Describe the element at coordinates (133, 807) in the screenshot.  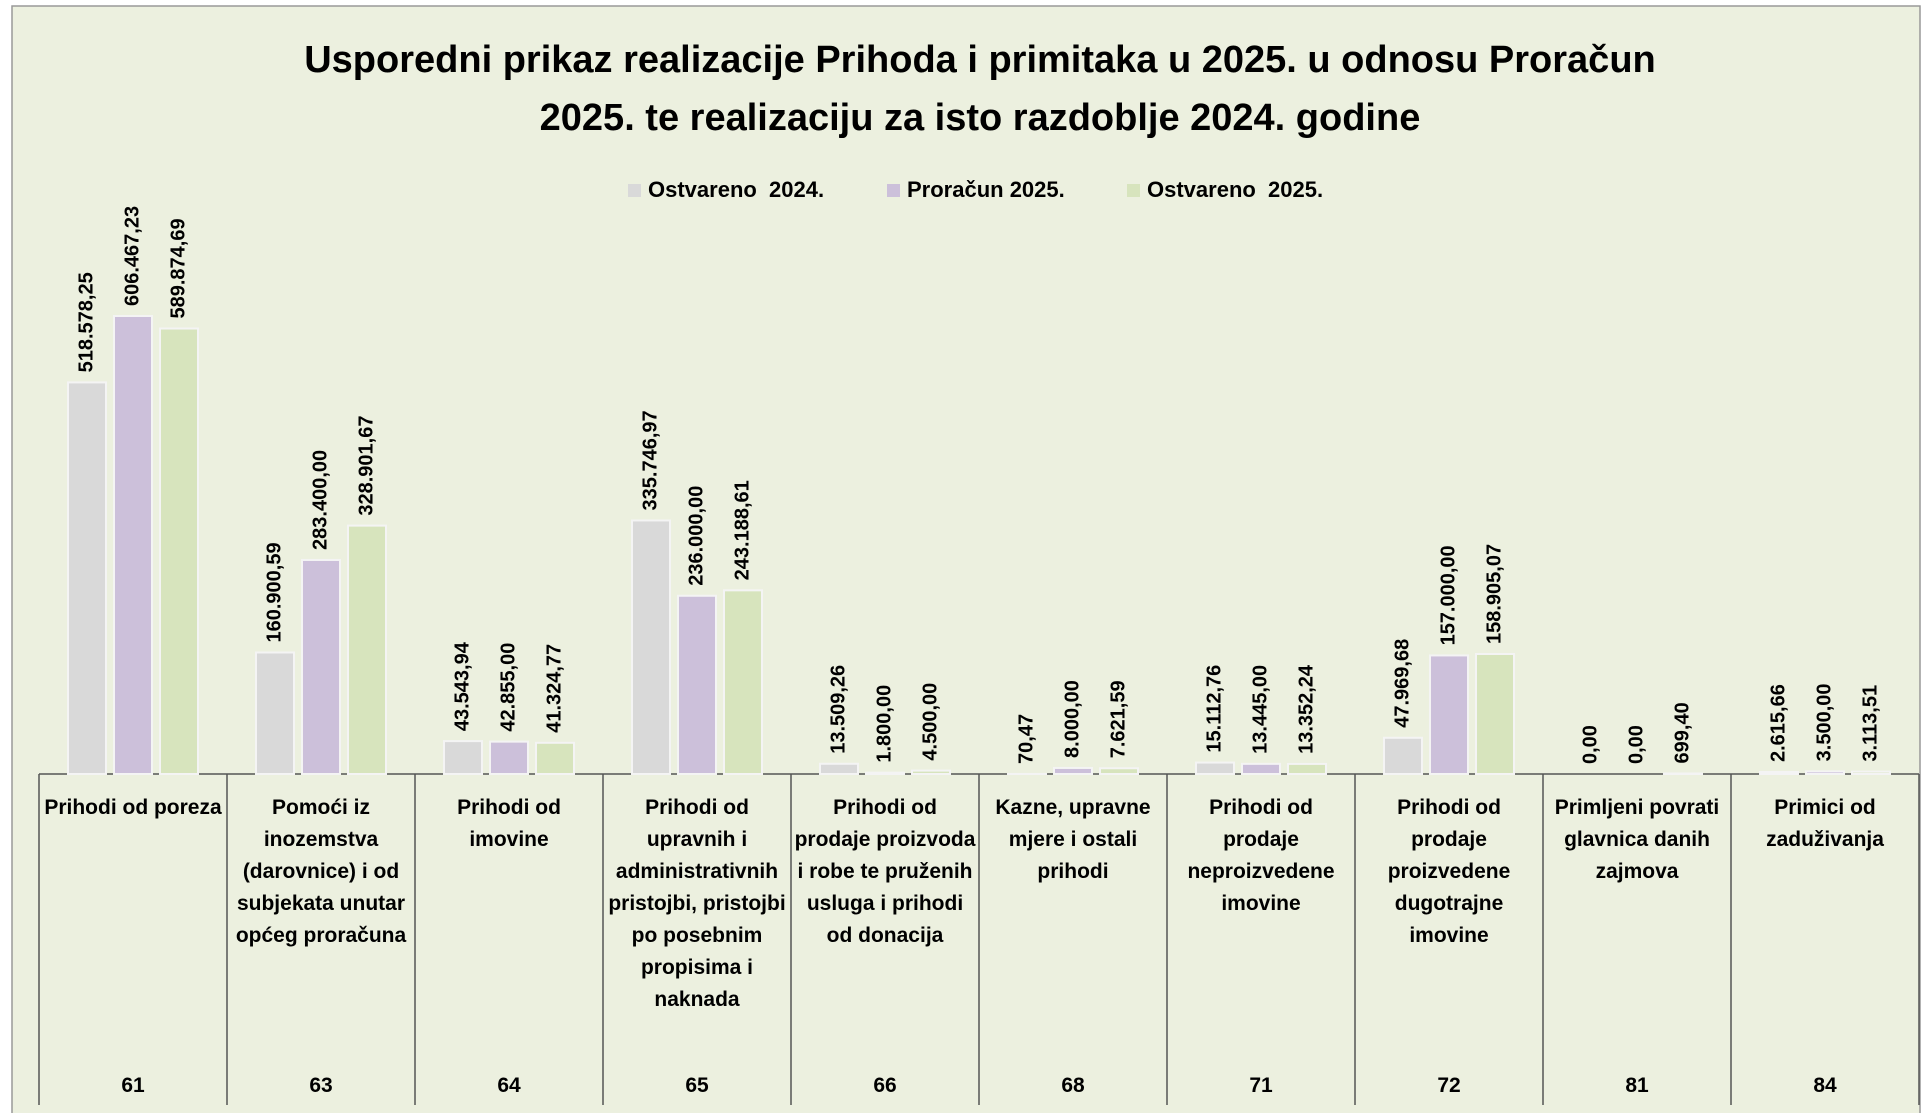
I see `x-tick-label: Prihodi od poreza` at that location.